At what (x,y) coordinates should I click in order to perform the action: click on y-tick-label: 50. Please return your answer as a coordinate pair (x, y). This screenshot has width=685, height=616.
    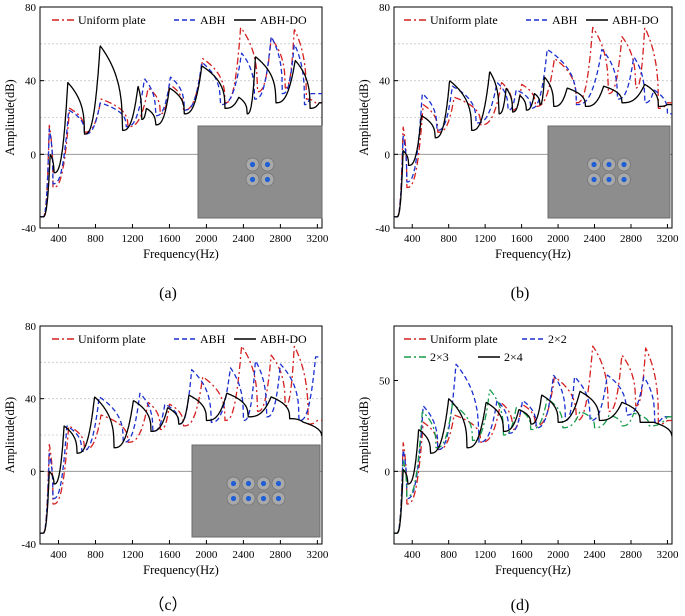
    Looking at the image, I should click on (385, 382).